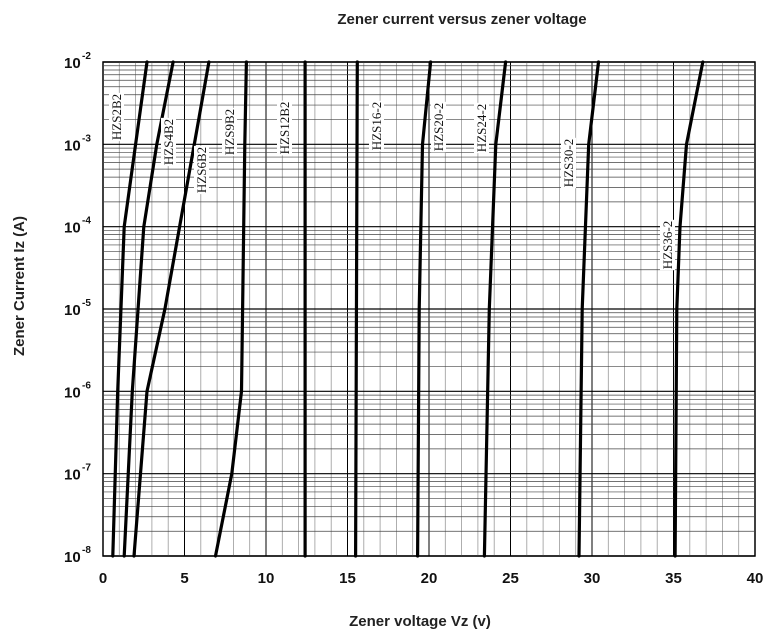 The width and height of the screenshot is (770, 636). I want to click on series-label-hzs16-2: HZS16-2, so click(376, 126).